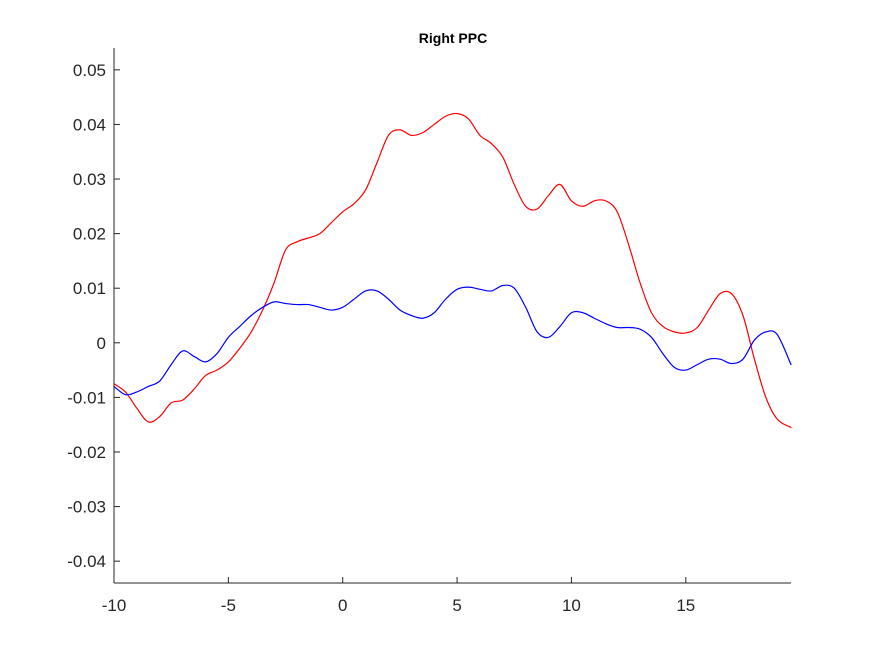 The height and width of the screenshot is (656, 875). I want to click on y-tick-label: 0, so click(101, 343).